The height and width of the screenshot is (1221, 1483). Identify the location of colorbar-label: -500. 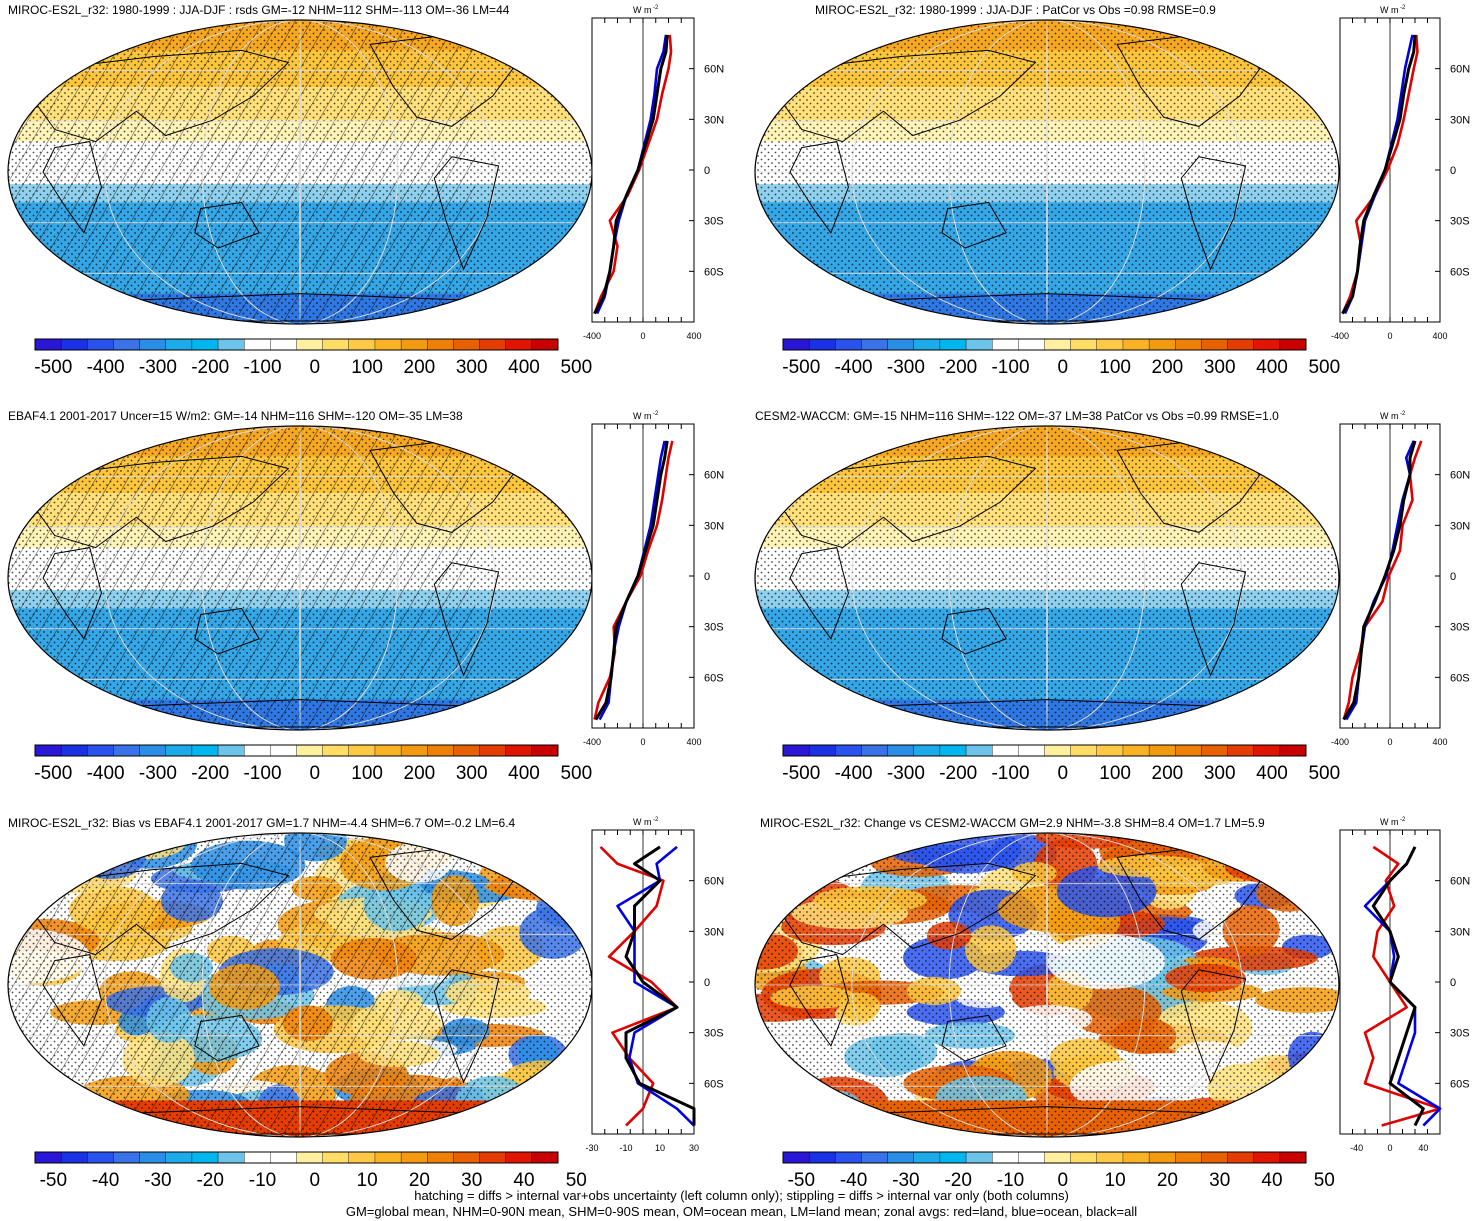
(53, 773).